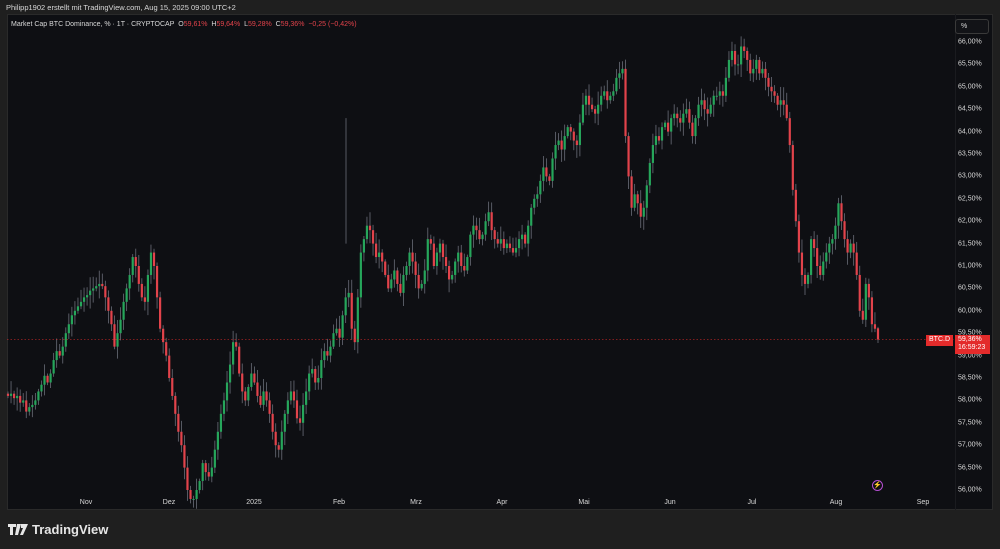  What do you see at coordinates (970, 400) in the screenshot?
I see `price-tick-label: 58,00%` at bounding box center [970, 400].